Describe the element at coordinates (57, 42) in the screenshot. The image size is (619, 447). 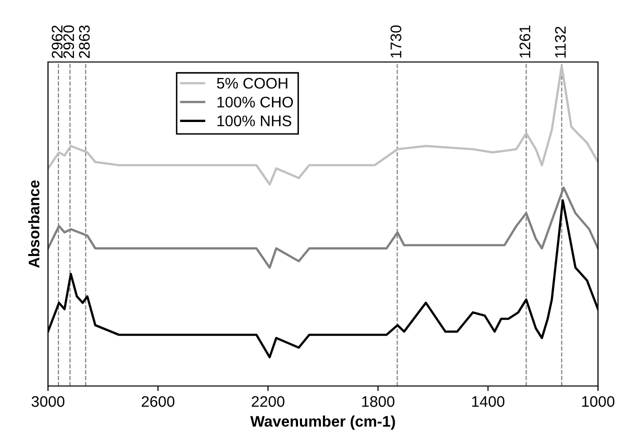
I see `ref-line-label: 2962` at that location.